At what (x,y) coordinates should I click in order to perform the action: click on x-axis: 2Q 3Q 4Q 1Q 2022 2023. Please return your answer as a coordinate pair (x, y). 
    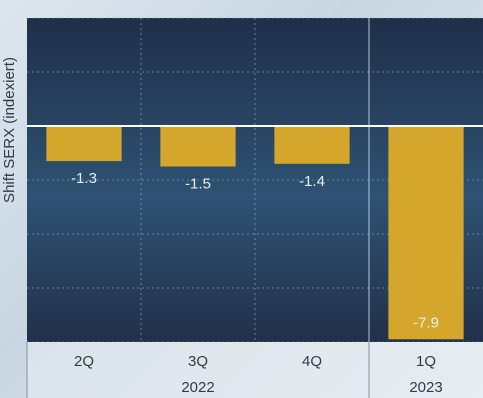
    Looking at the image, I should click on (254, 370).